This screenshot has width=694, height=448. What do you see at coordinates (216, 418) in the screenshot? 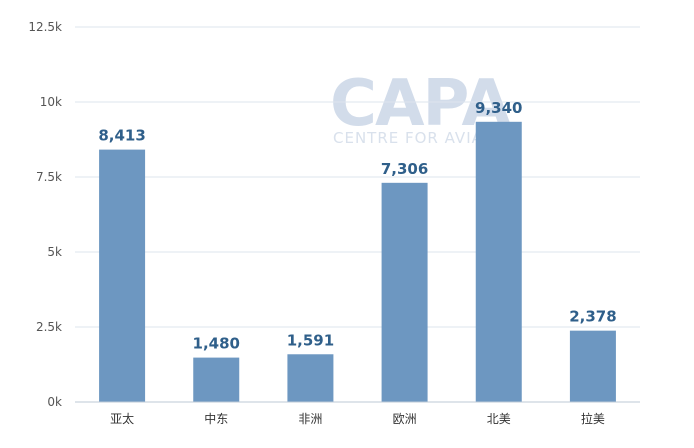
I see `category-label: 中东` at bounding box center [216, 418].